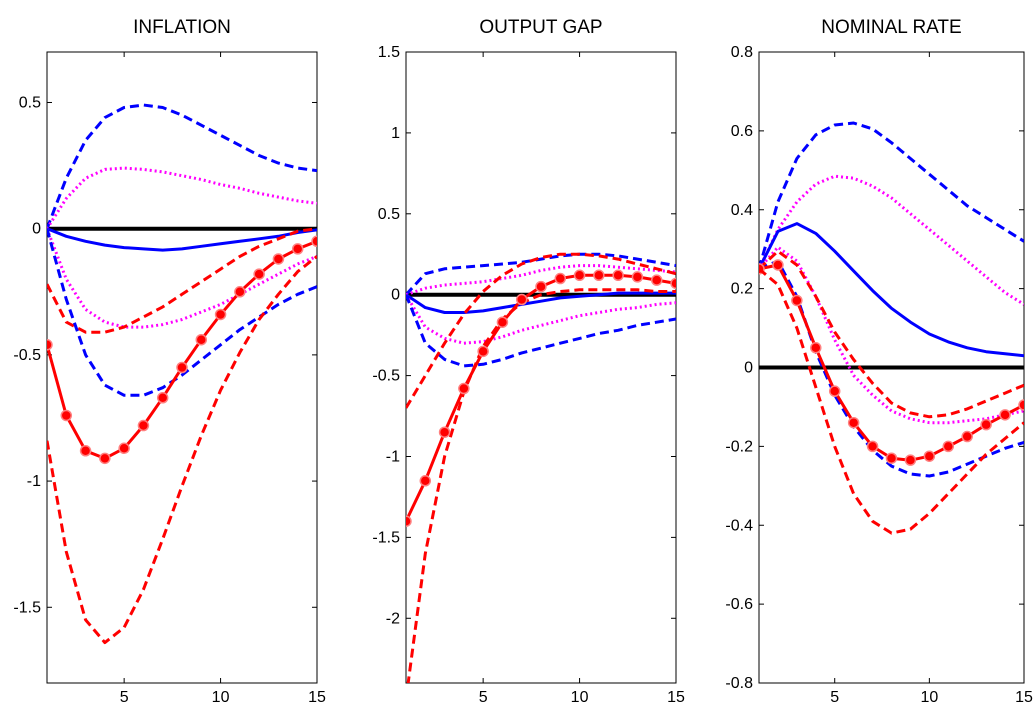  I want to click on output-gap-ytick-label: 0, so click(395, 295).